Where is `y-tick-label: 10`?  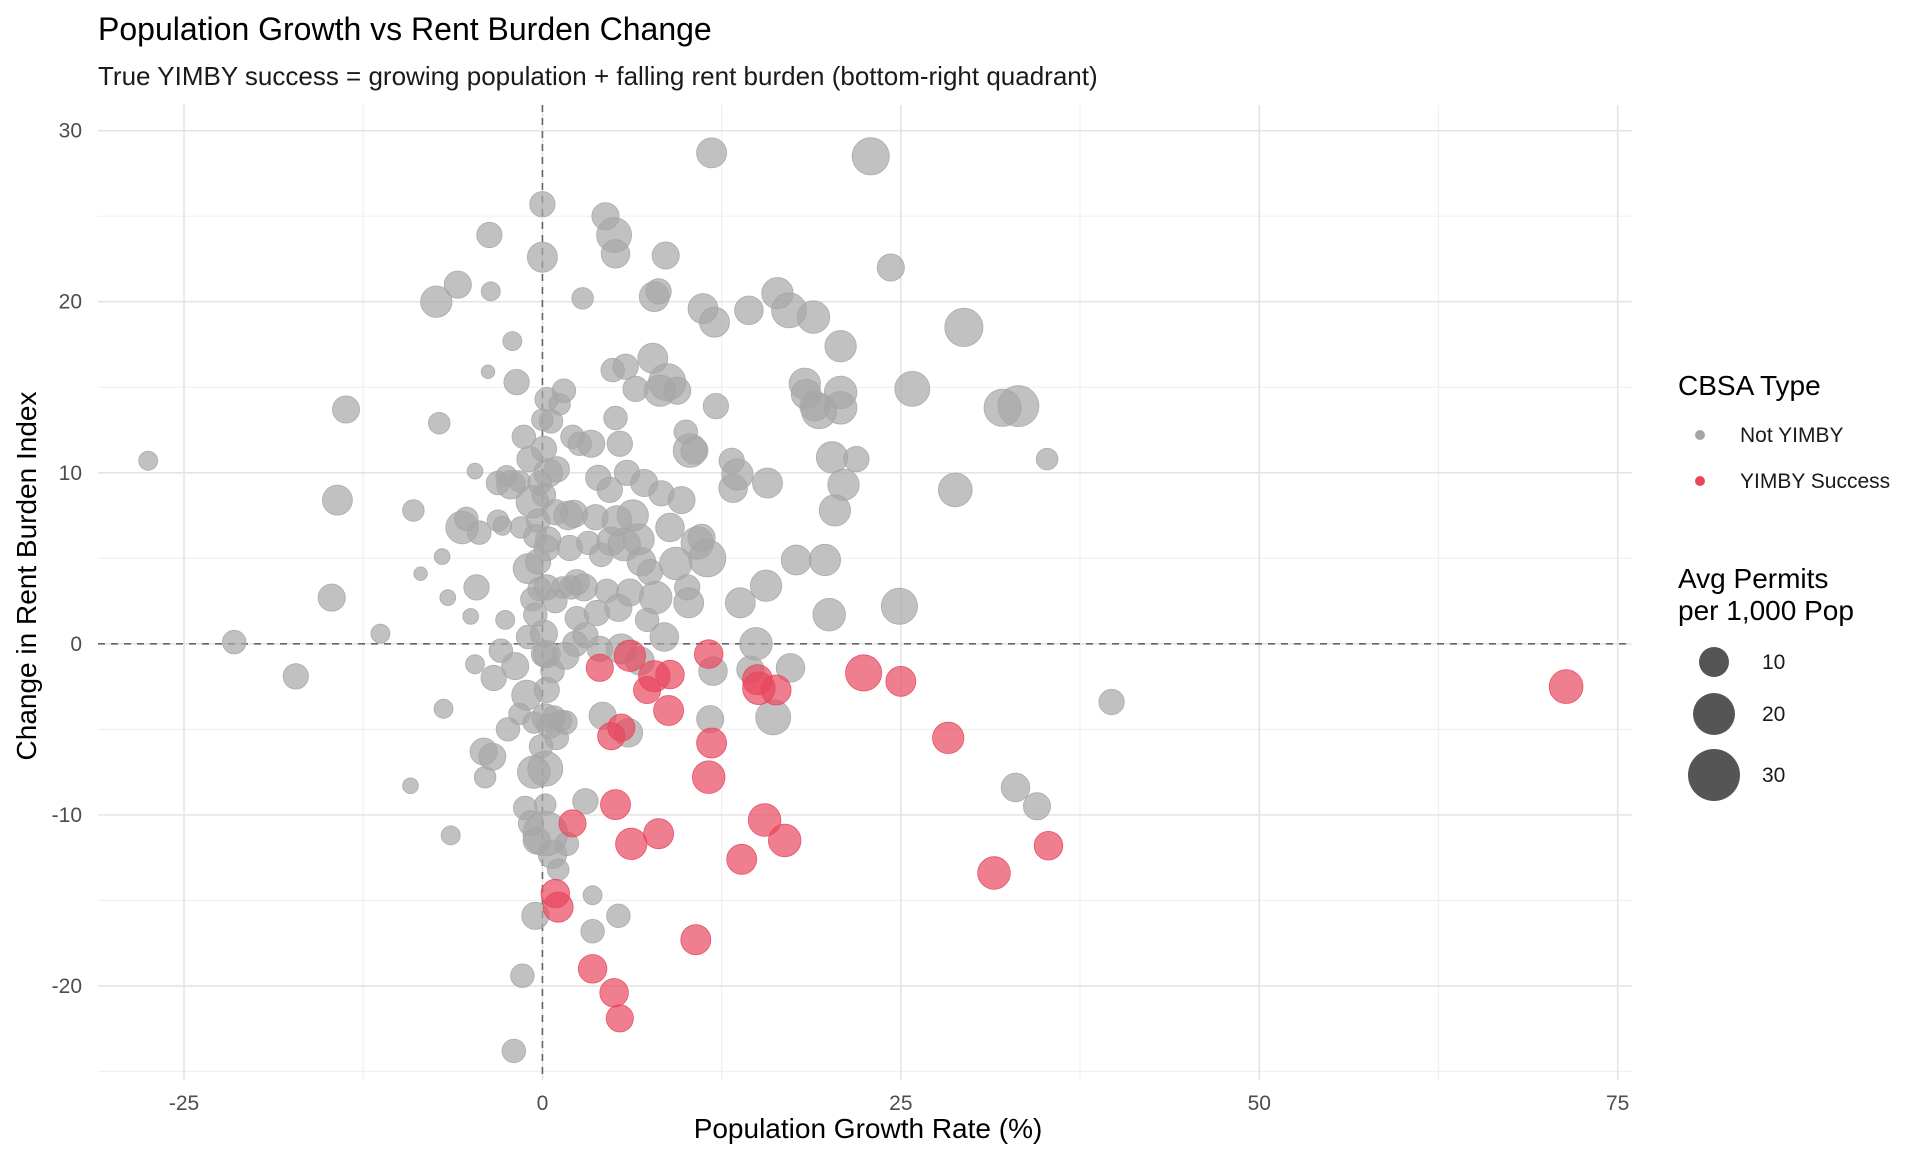 y-tick-label: 10 is located at coordinates (70, 473).